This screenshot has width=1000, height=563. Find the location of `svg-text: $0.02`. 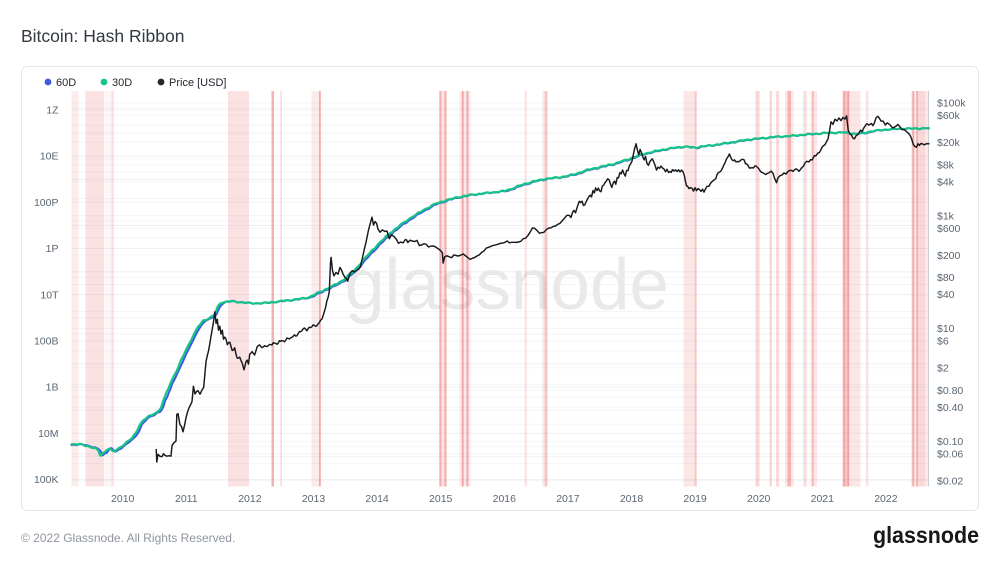

svg-text: $0.02 is located at coordinates (950, 481).